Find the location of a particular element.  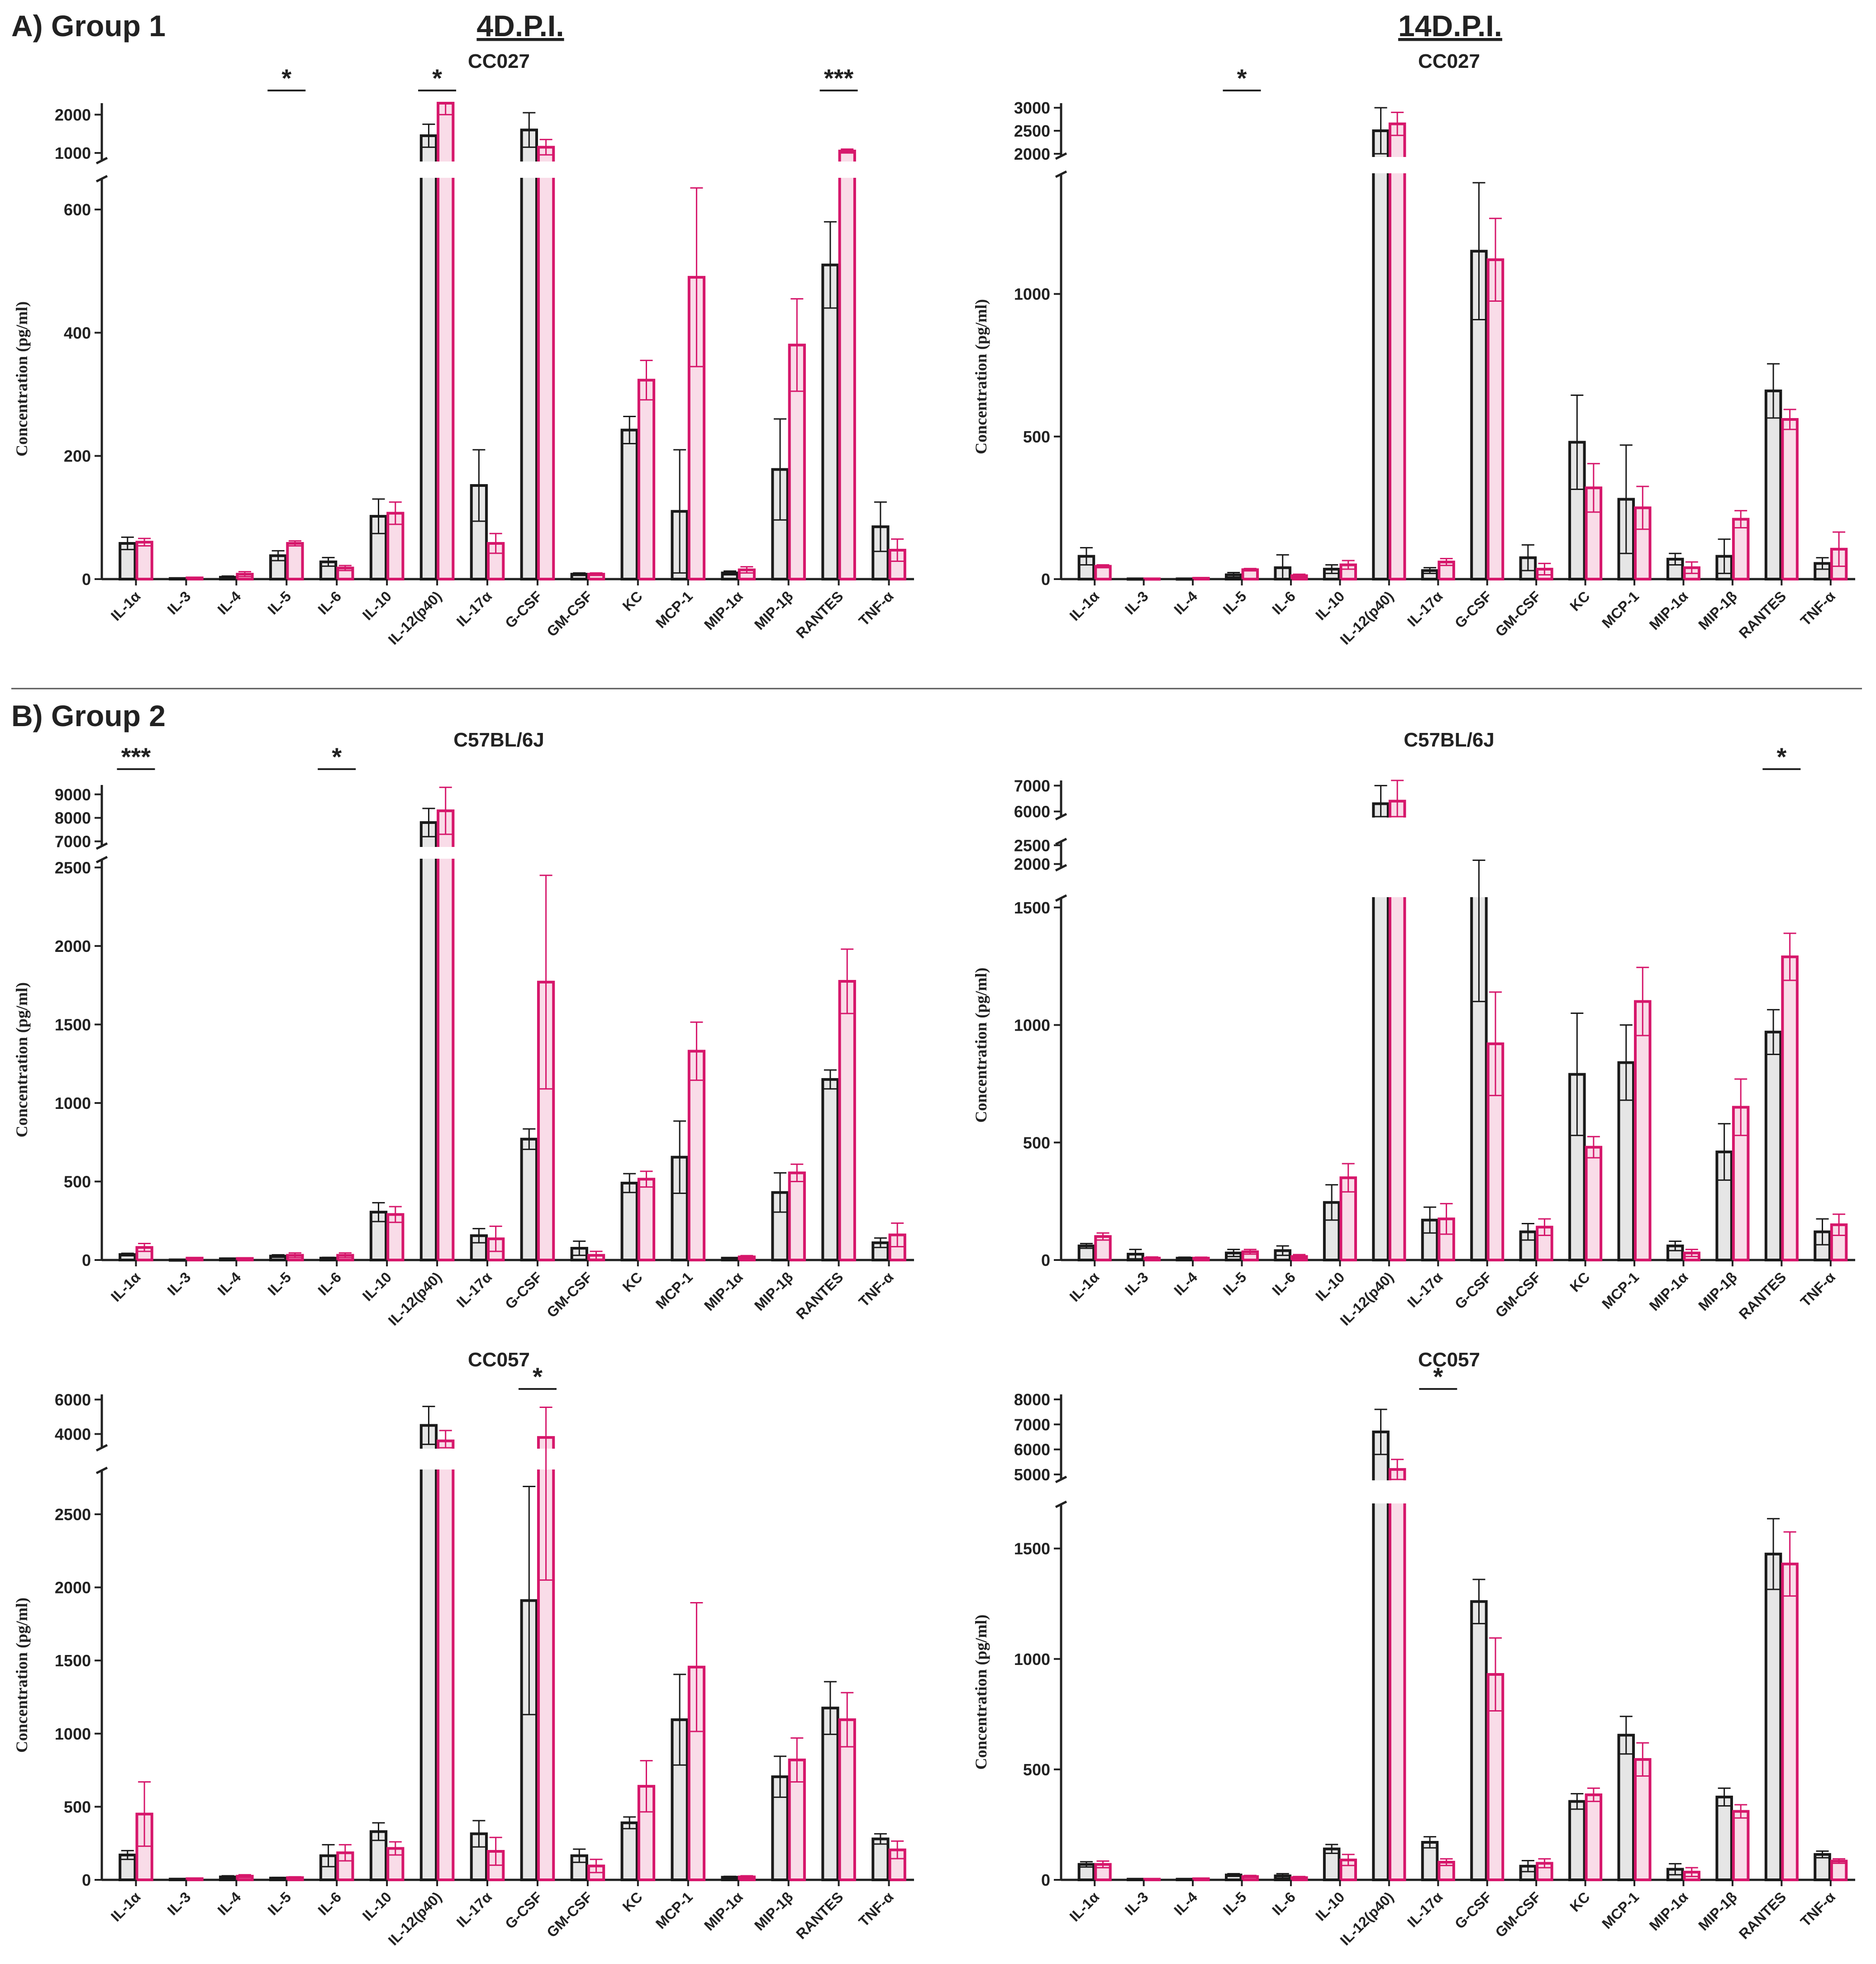

x-tick-label: RANTES is located at coordinates (1762, 1295).